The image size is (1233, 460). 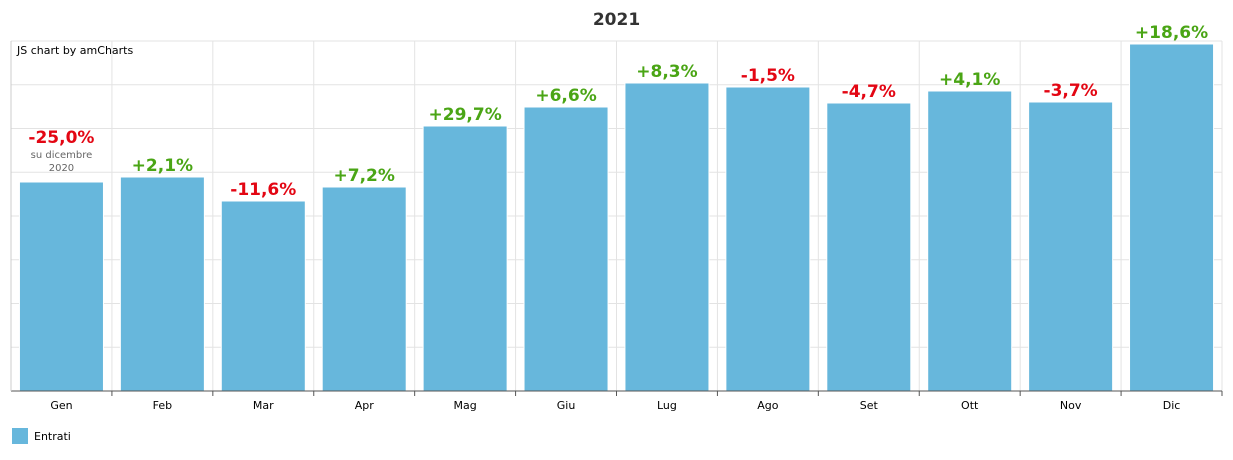 What do you see at coordinates (566, 405) in the screenshot?
I see `x-tick-label: Giu` at bounding box center [566, 405].